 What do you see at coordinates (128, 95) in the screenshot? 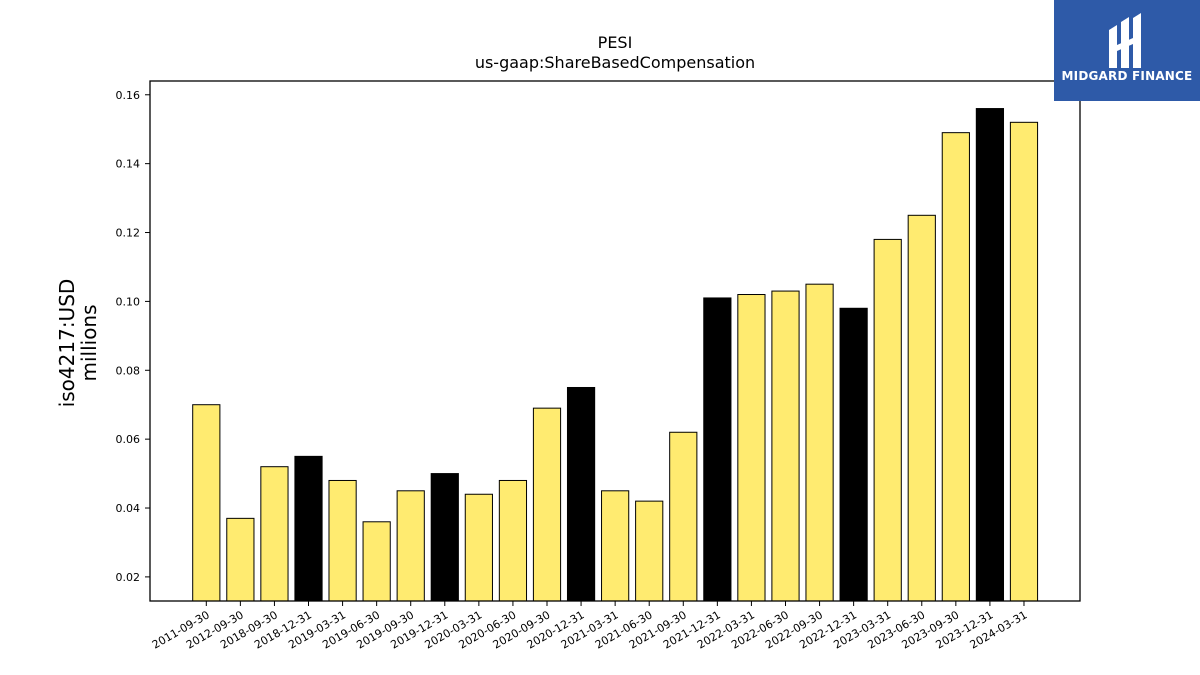
I see `y-tick-label: 0.16` at bounding box center [128, 95].